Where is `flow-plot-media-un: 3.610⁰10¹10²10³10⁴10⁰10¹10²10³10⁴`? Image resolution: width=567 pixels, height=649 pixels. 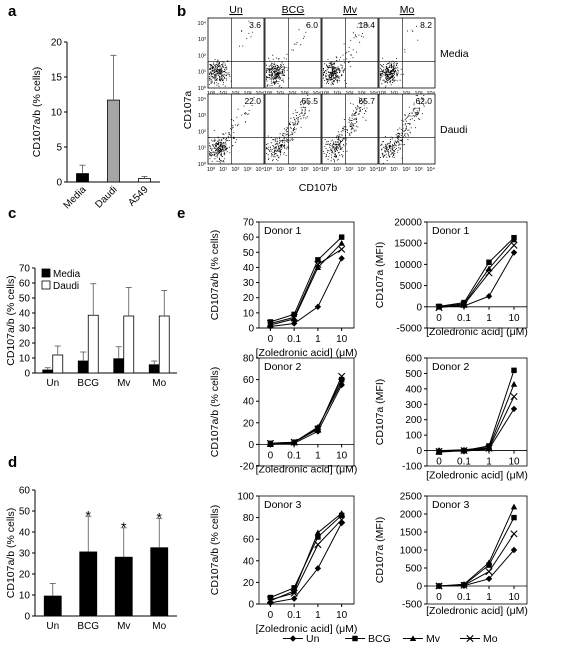
flow-plot-media-un: 3.610⁰10¹10²10³10⁴10⁰10¹10²10³10⁴ is located at coordinates (231, 57).